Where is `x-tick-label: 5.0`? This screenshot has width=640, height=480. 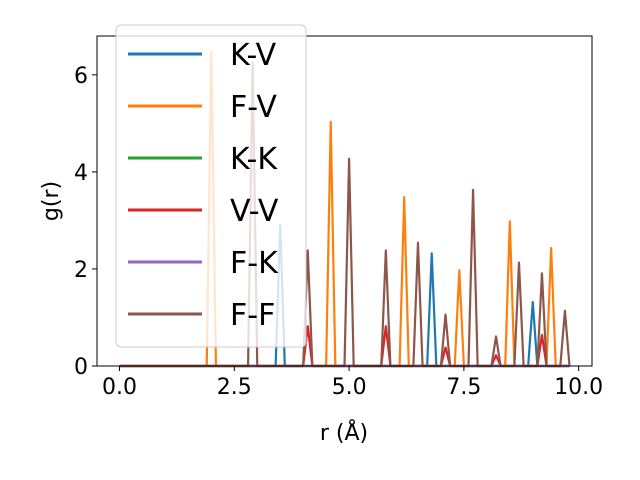
x-tick-label: 5.0 is located at coordinates (349, 387).